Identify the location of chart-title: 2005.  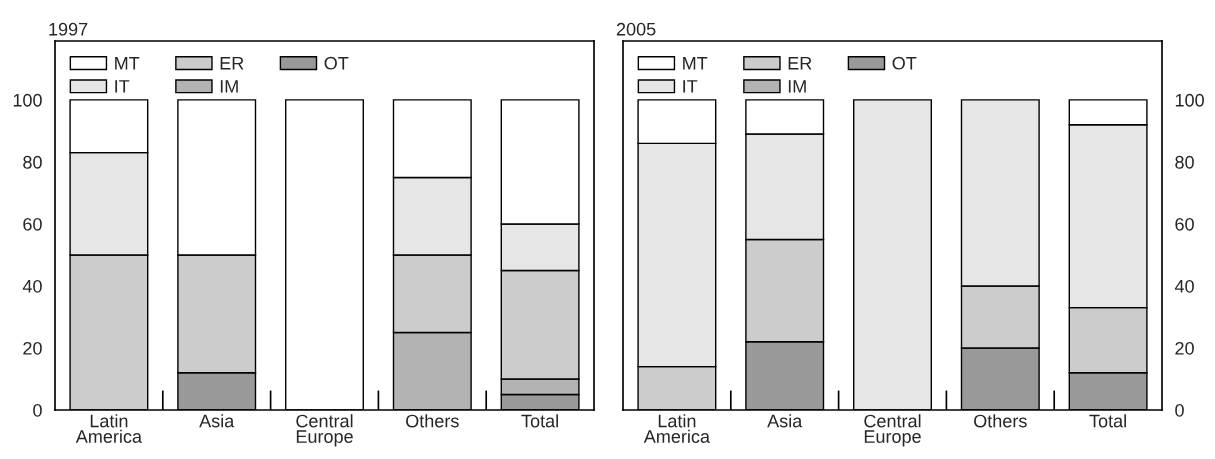
(636, 29).